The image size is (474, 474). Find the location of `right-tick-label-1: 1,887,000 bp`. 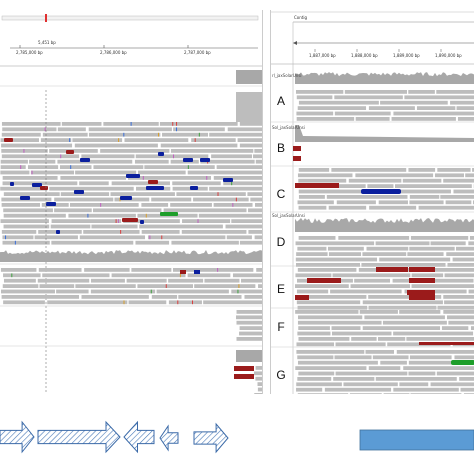

right-tick-label-1: 1,887,000 bp is located at coordinates (322, 55).